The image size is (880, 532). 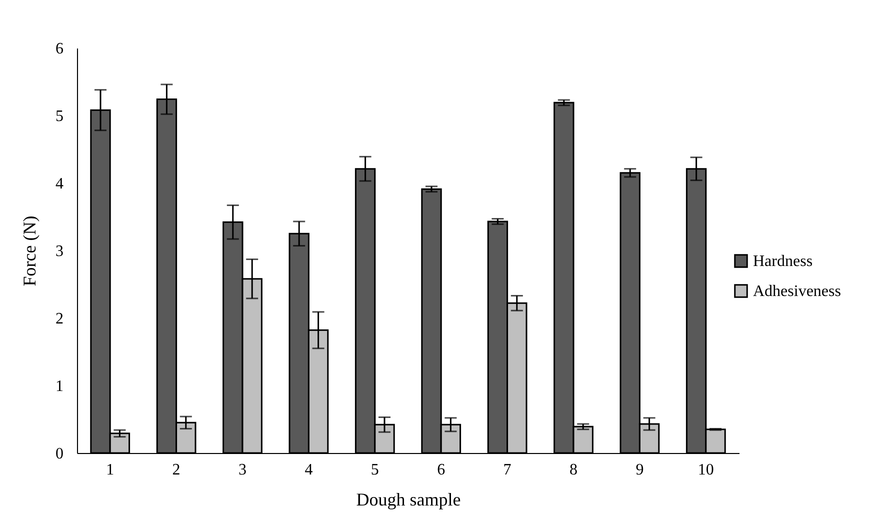 I want to click on x-tick-label: 6, so click(x=441, y=470).